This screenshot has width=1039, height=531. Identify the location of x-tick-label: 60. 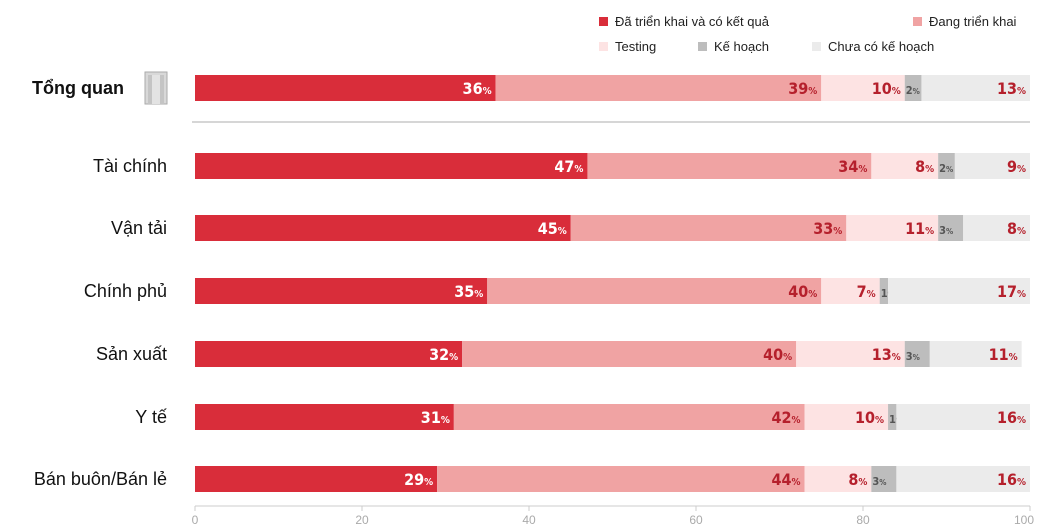
(696, 520).